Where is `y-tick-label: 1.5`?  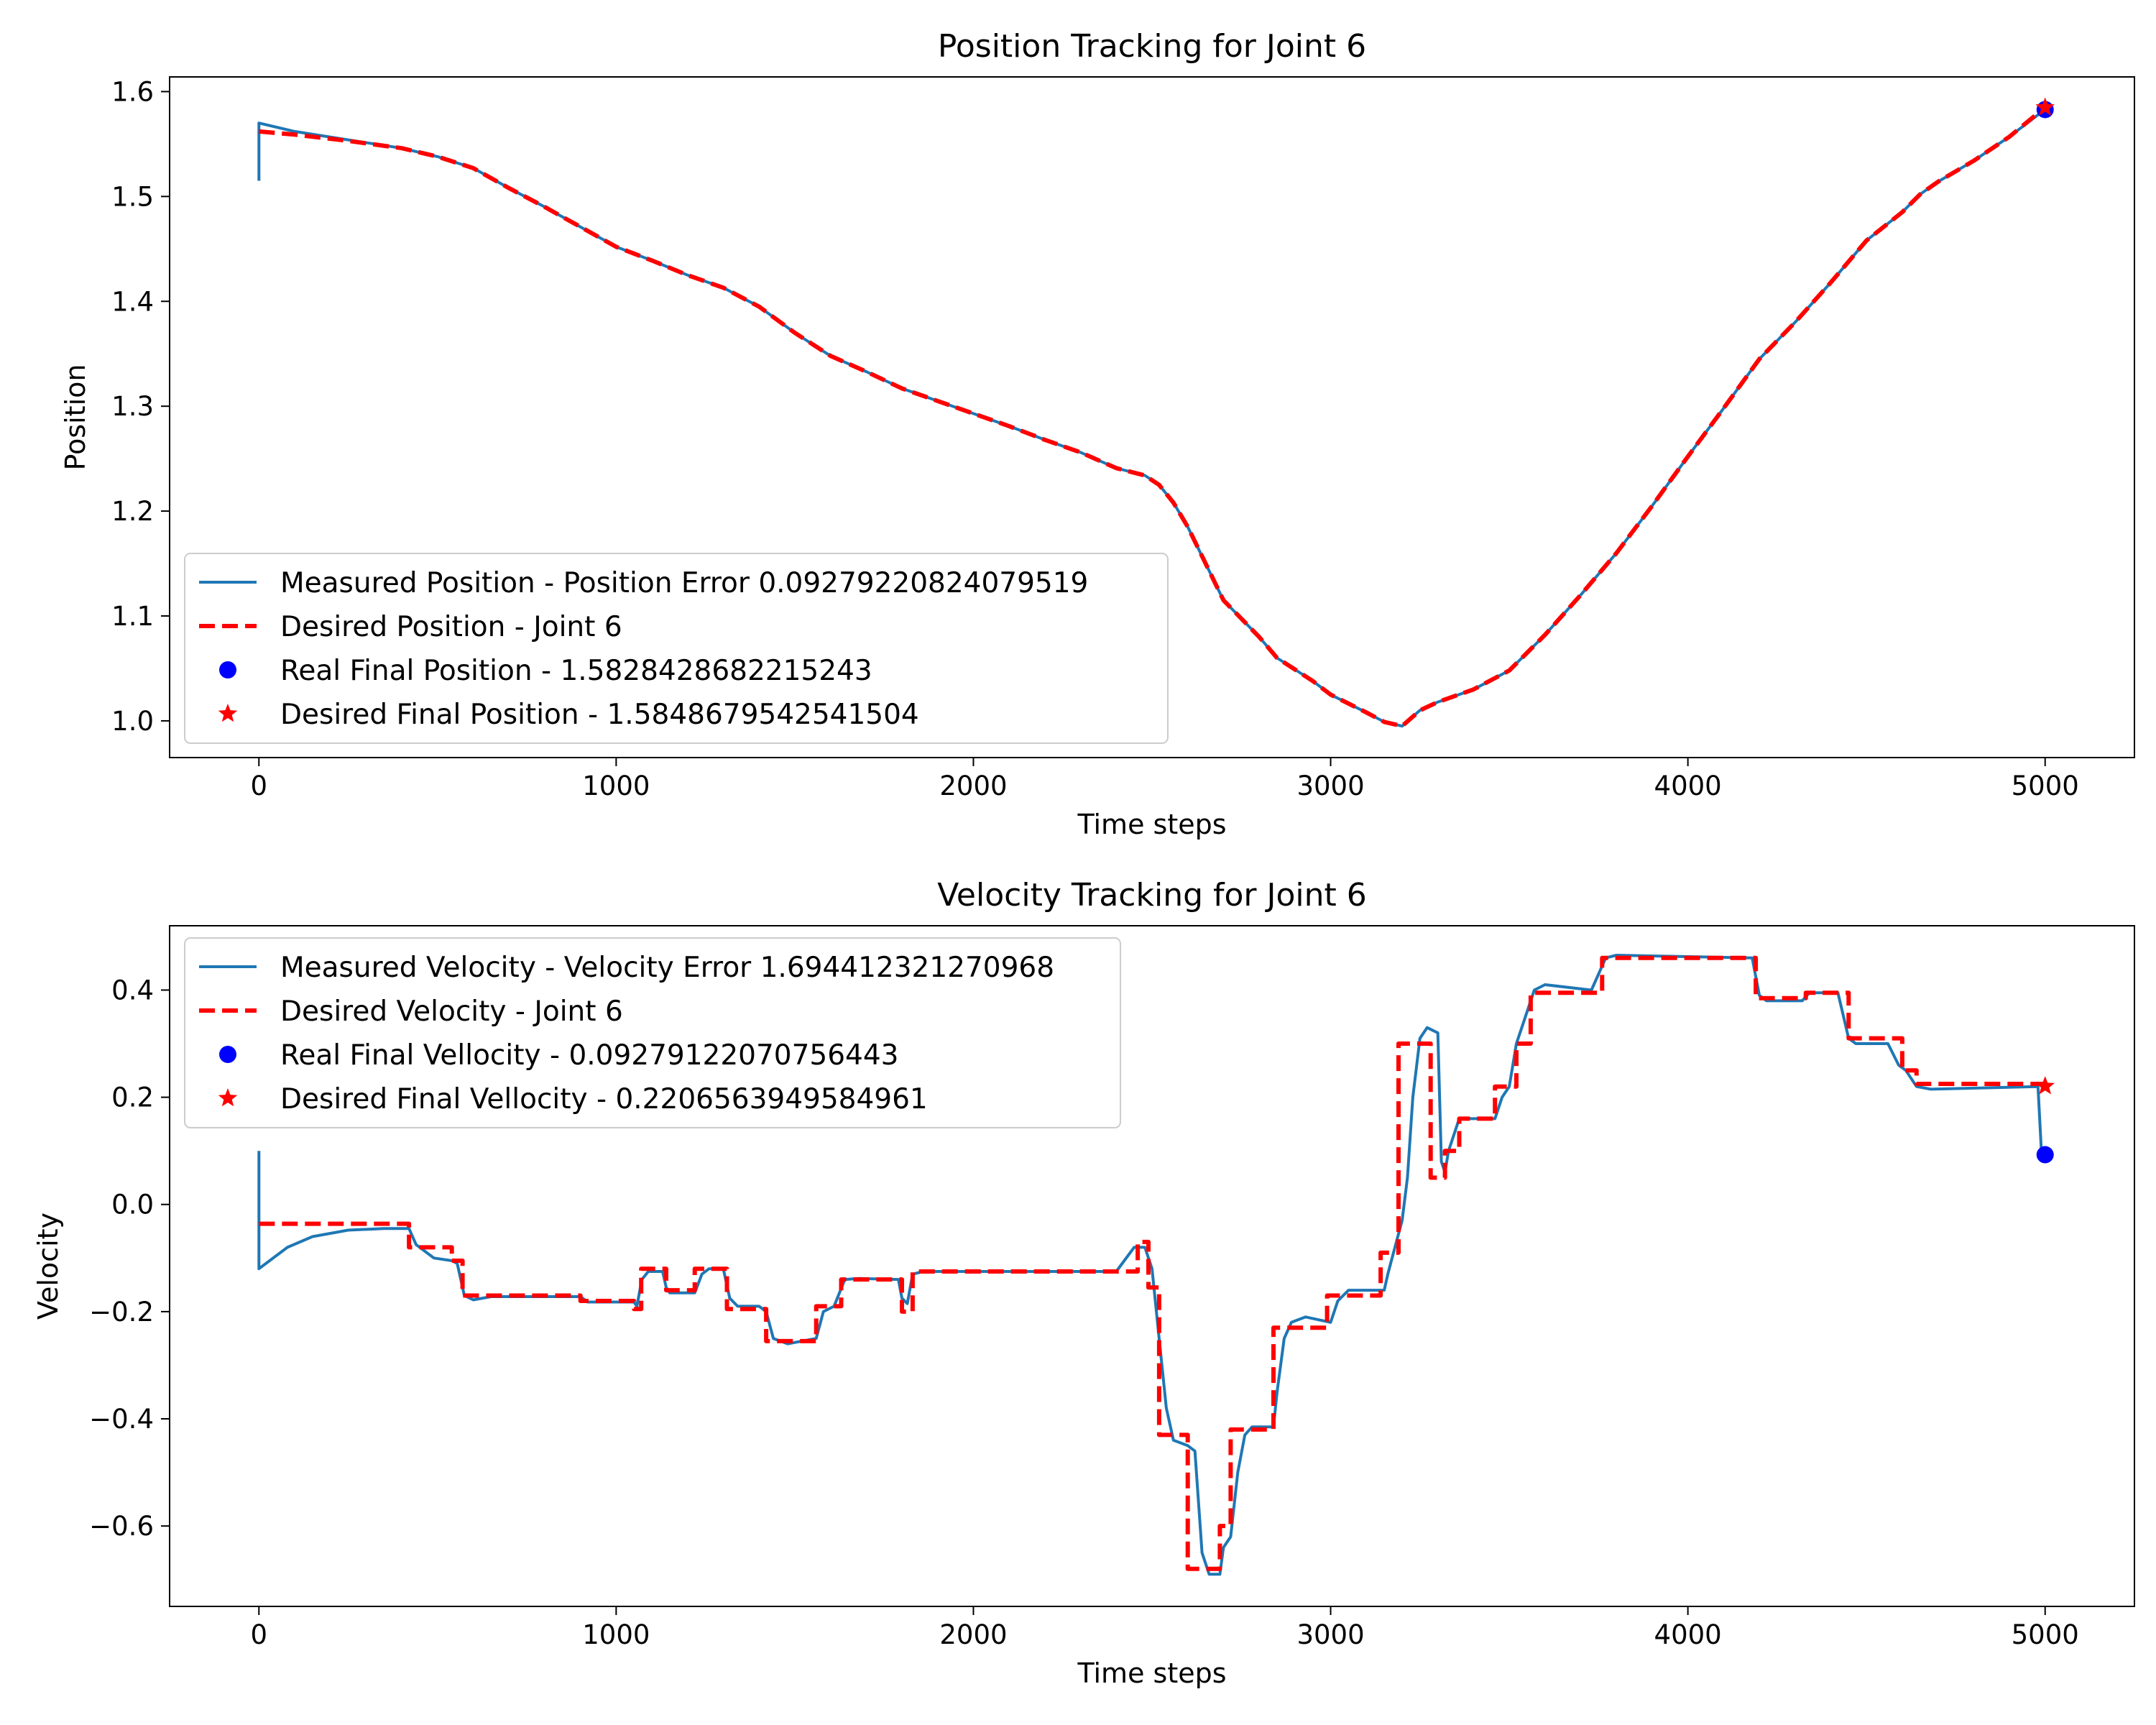 y-tick-label: 1.5 is located at coordinates (132, 196).